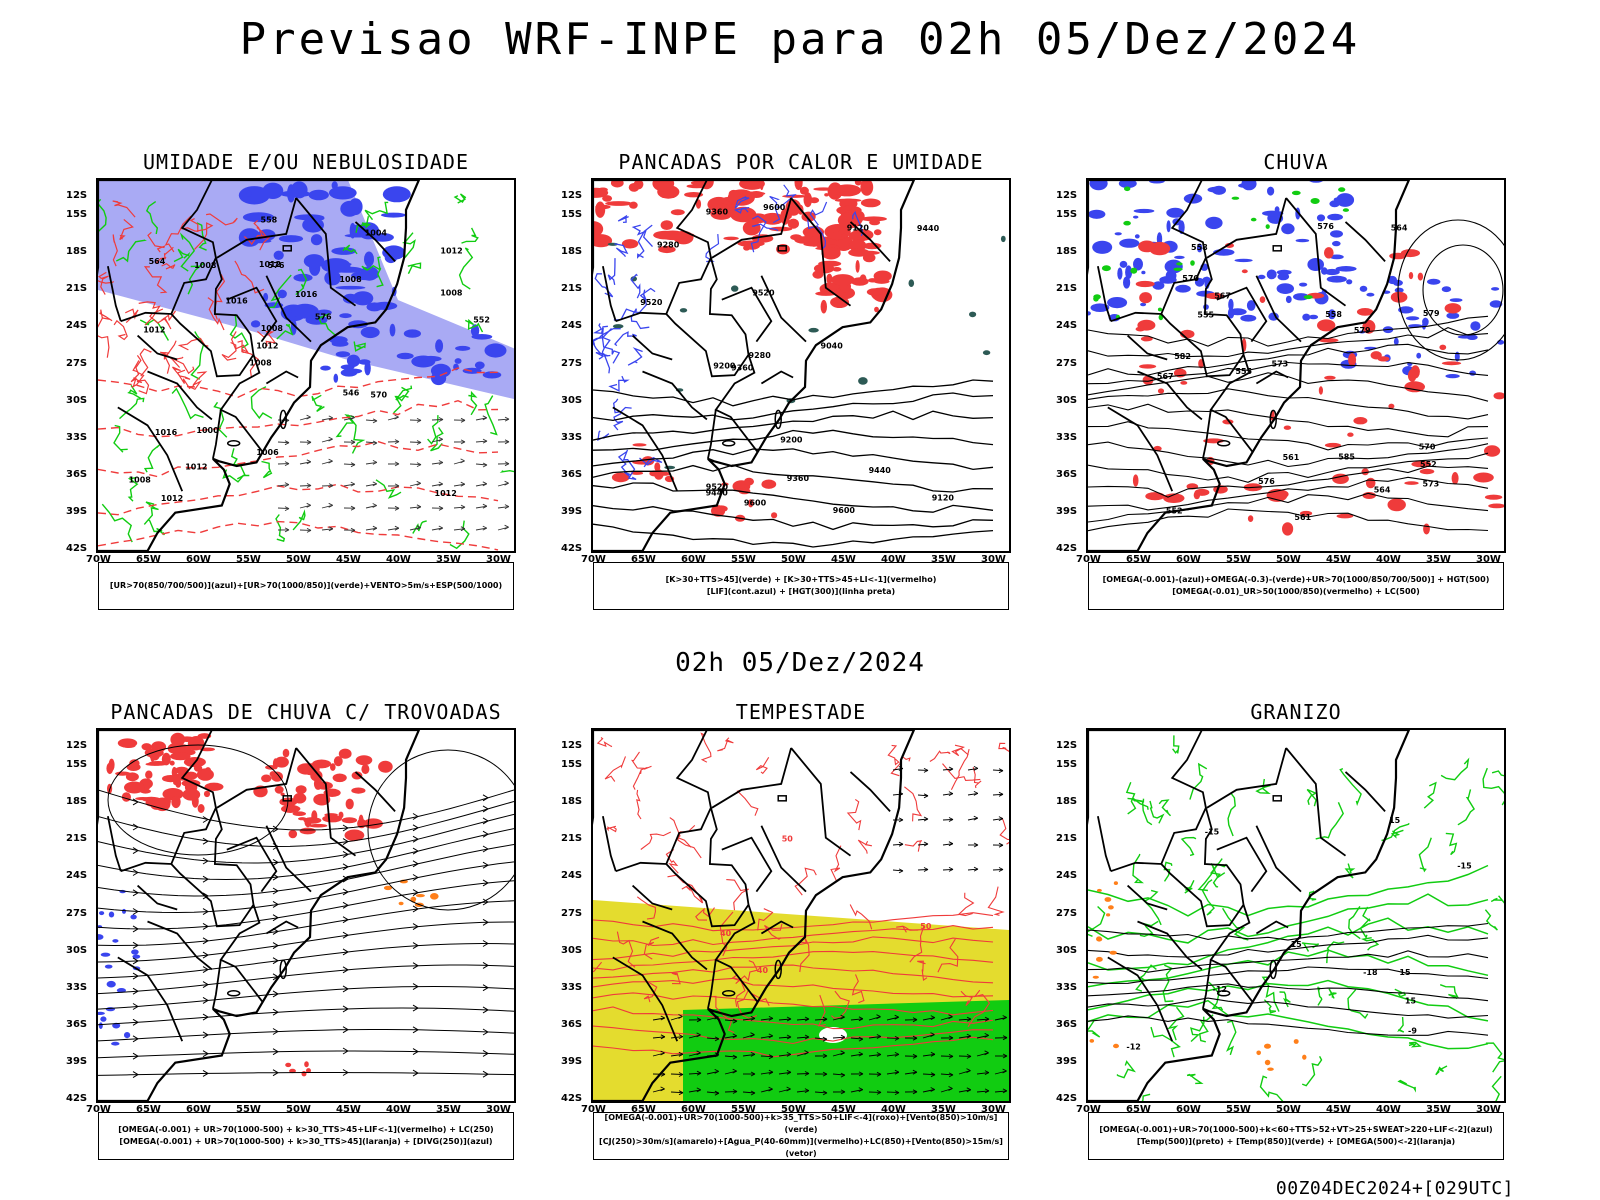  Describe the element at coordinates (572, 745) in the screenshot. I see `y-tick-label: 12S` at that location.